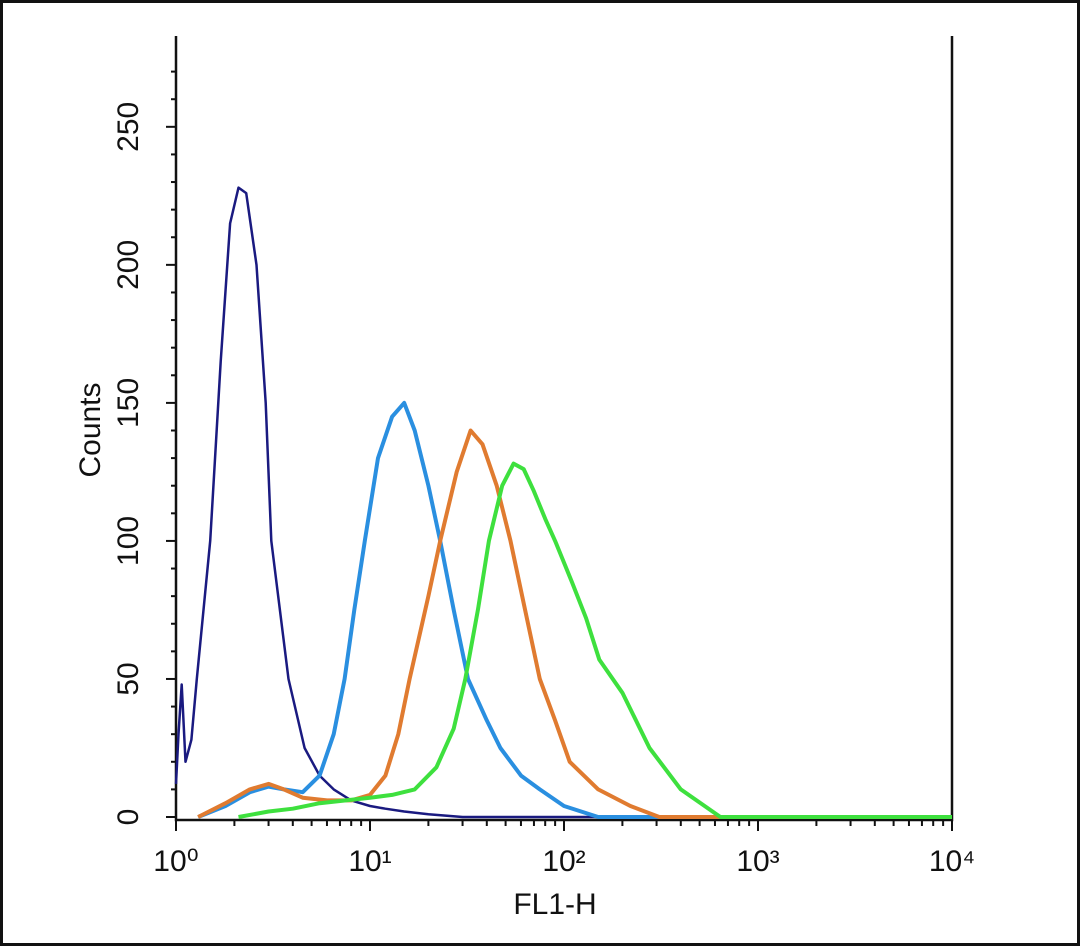 The height and width of the screenshot is (946, 1080). What do you see at coordinates (369, 861) in the screenshot?
I see `x-tick-label: 10¹` at bounding box center [369, 861].